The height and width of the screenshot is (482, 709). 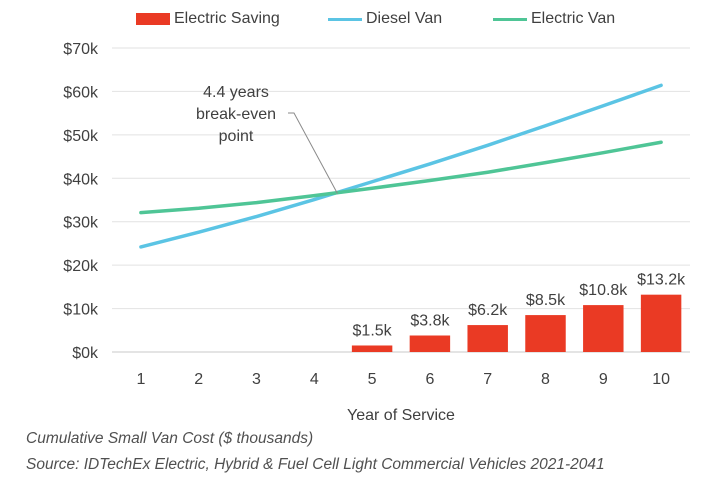 What do you see at coordinates (488, 310) in the screenshot?
I see `bar-data-label: $6.2k` at bounding box center [488, 310].